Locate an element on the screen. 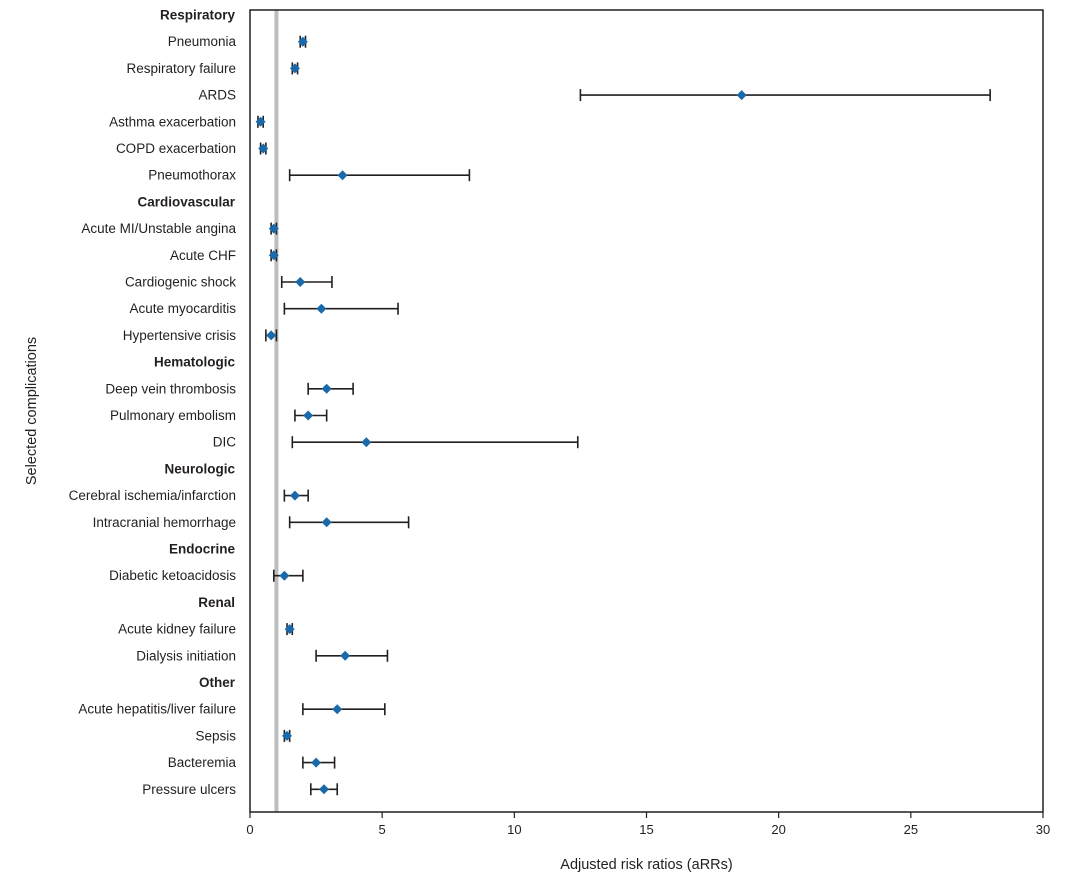 The image size is (1066, 883). category-label: Deep vein thrombosis is located at coordinates (170, 388).